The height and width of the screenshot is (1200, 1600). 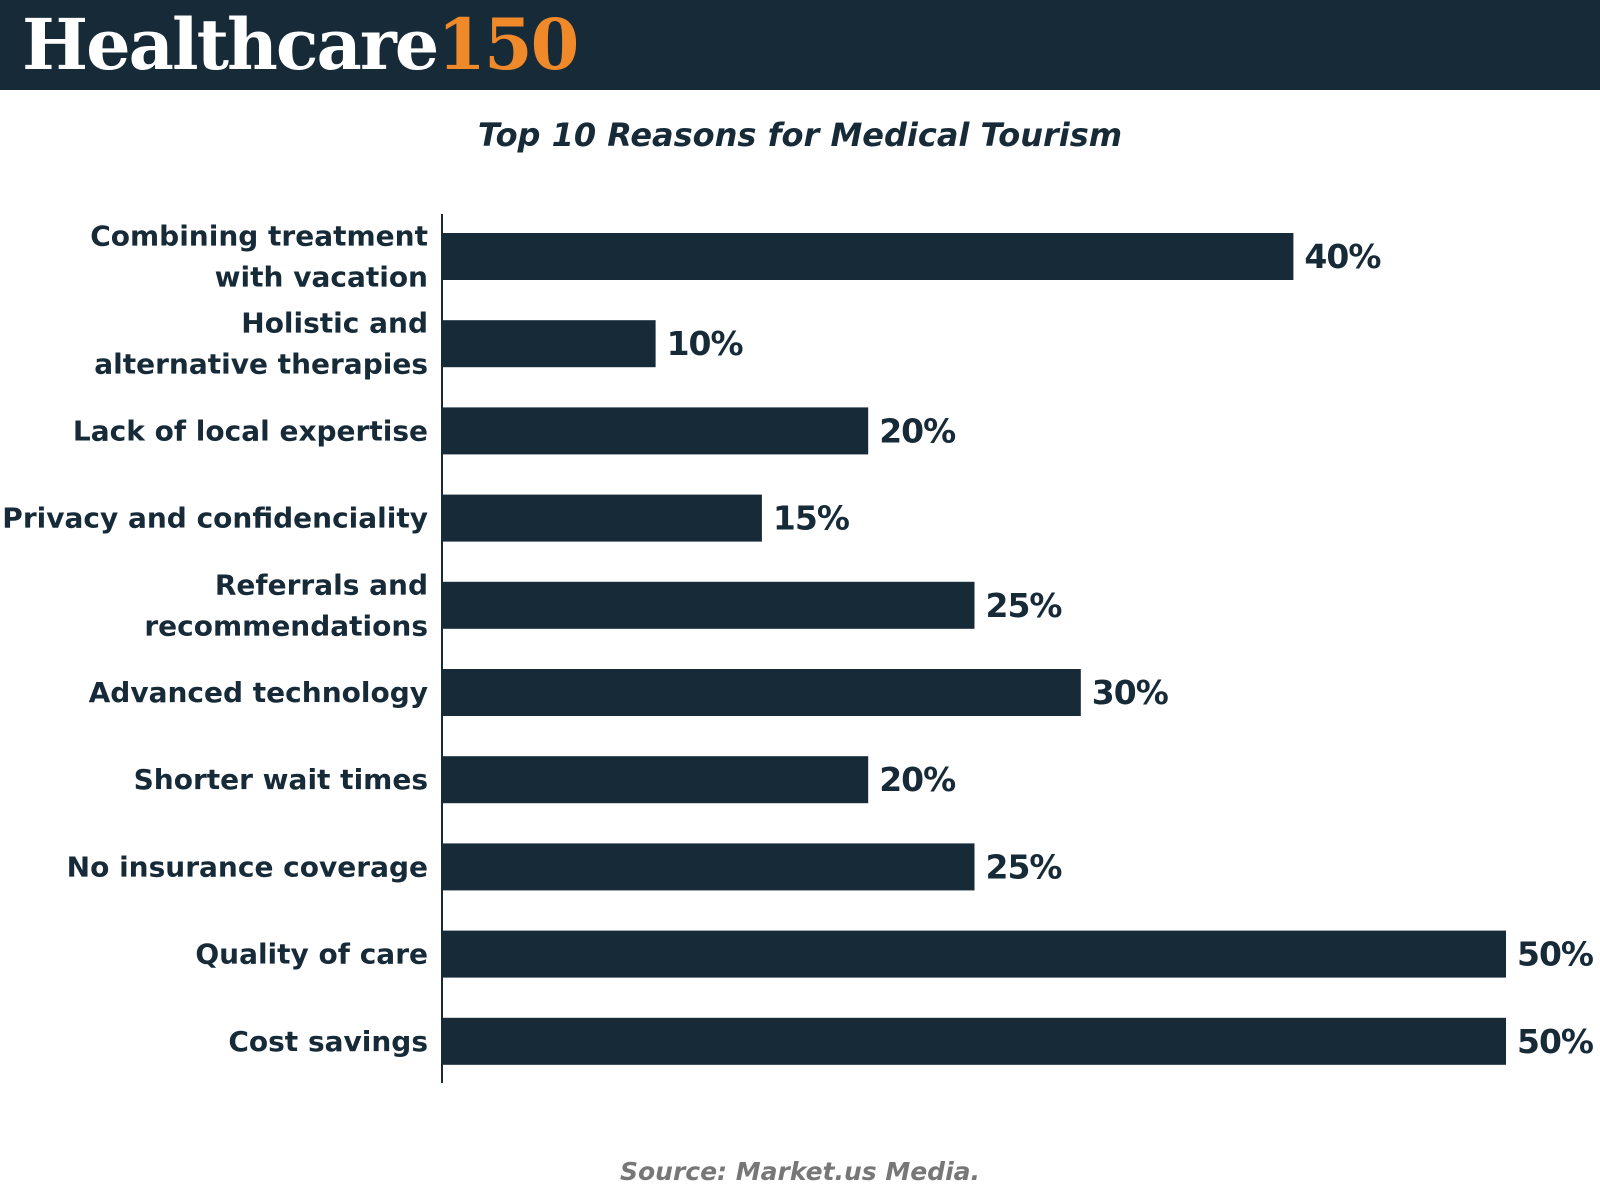 What do you see at coordinates (1555, 954) in the screenshot?
I see `data-label-8: 50%` at bounding box center [1555, 954].